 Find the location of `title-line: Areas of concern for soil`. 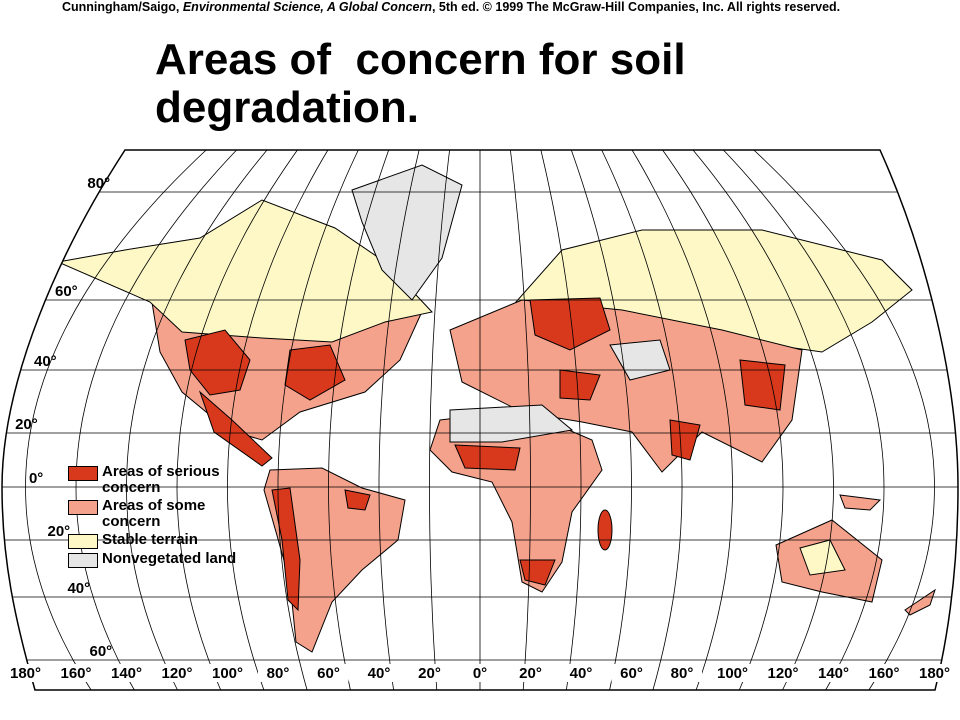

title-line: Areas of concern for soil is located at coordinates (420, 59).